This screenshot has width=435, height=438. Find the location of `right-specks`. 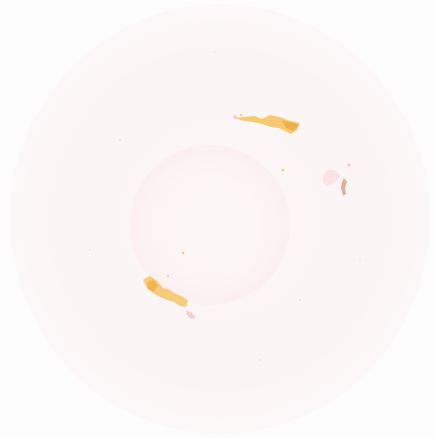

right-specks is located at coordinates (316, 179).